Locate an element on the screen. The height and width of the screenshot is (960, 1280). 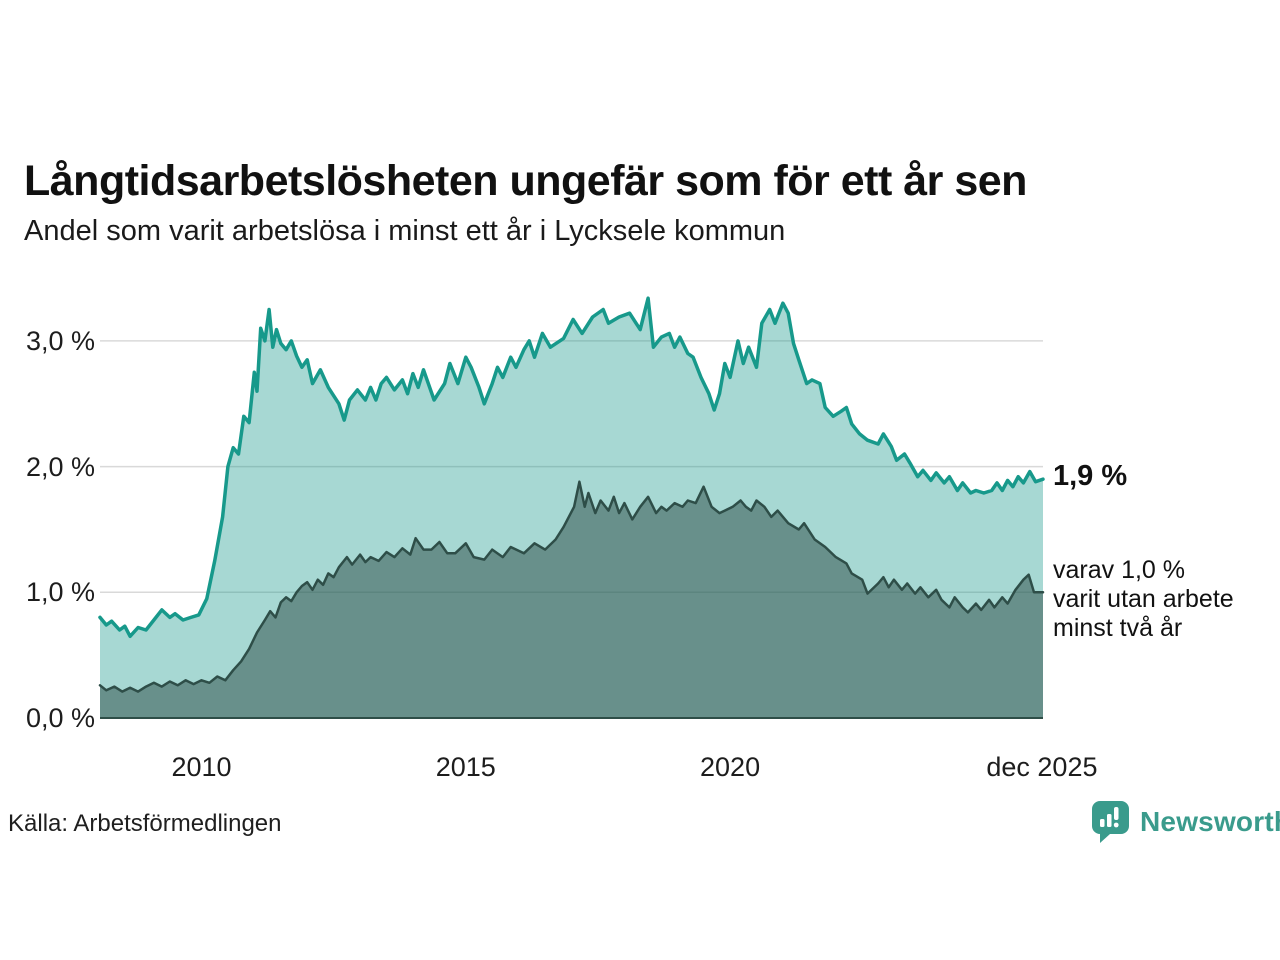
y-axis-label-1: 1,0 % is located at coordinates (60, 592).